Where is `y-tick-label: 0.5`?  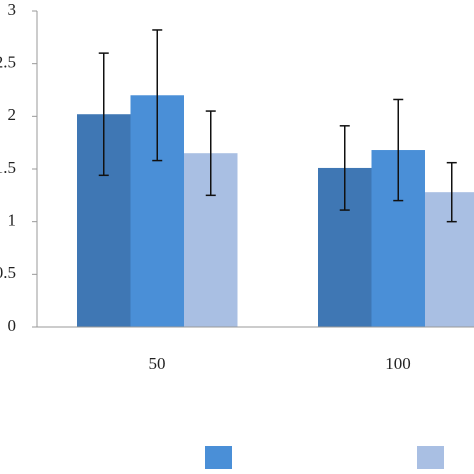
y-tick-label: 0.5 is located at coordinates (8, 272).